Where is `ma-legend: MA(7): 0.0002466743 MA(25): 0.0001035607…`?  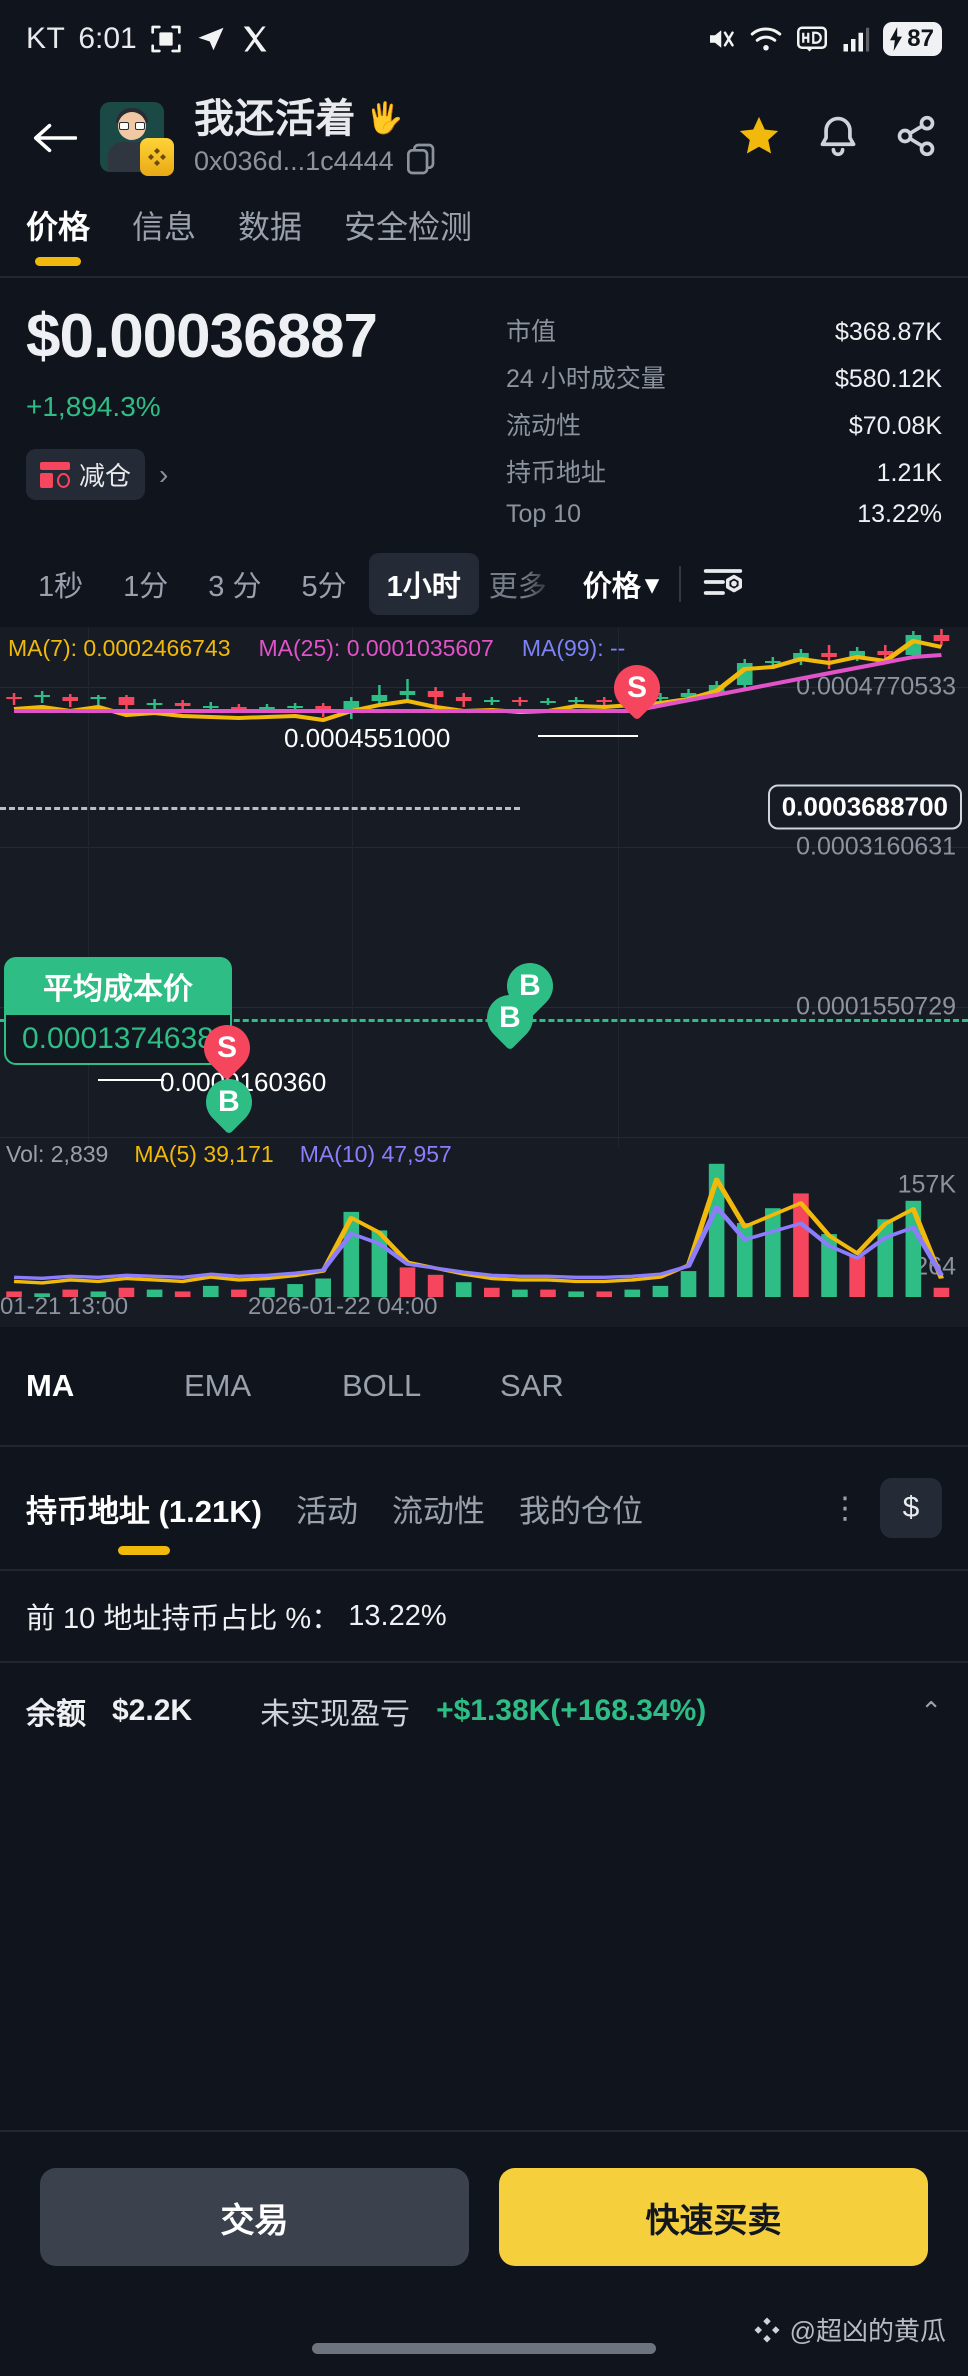 ma-legend: MA(7): 0.0002466743 MA(25): 0.0001035607… is located at coordinates (316, 648).